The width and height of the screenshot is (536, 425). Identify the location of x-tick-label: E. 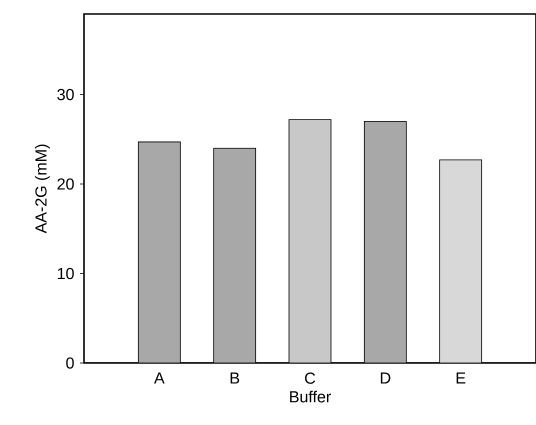
(461, 378).